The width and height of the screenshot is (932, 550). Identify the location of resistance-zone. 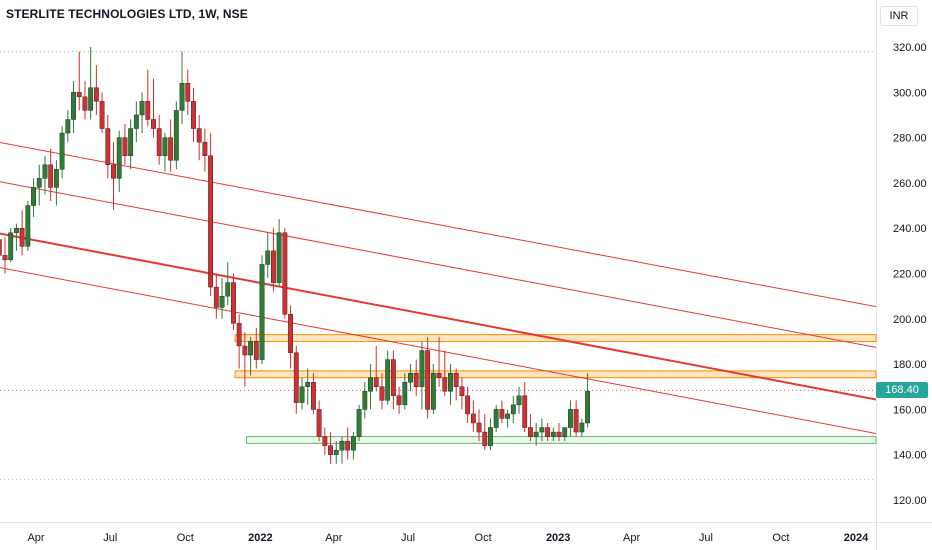
(555, 374).